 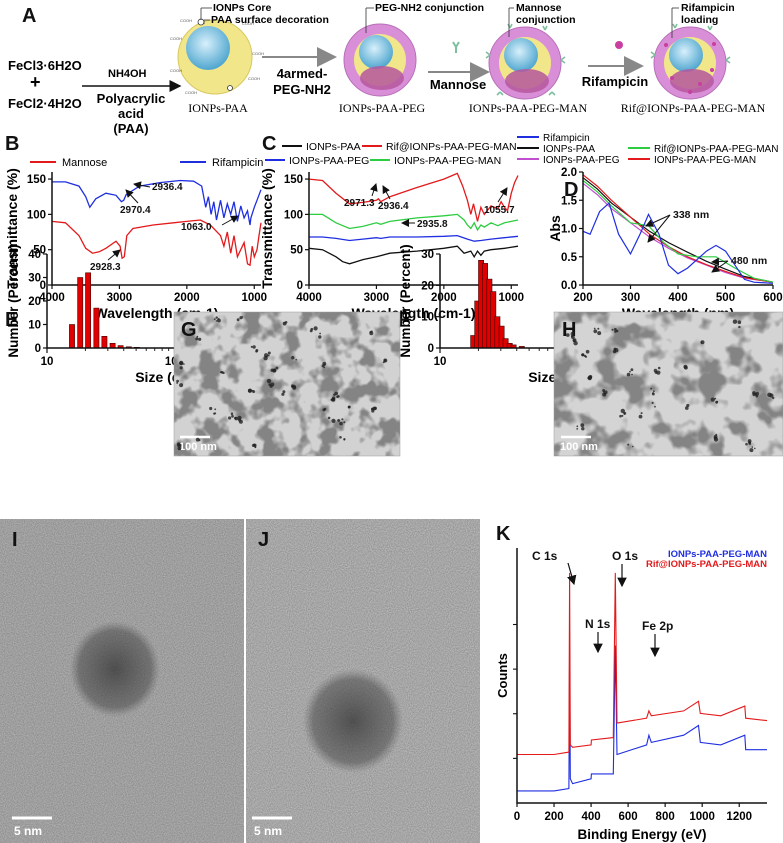 What do you see at coordinates (553, 817) in the screenshot?
I see `x-tick-label-k: 200` at bounding box center [553, 817].